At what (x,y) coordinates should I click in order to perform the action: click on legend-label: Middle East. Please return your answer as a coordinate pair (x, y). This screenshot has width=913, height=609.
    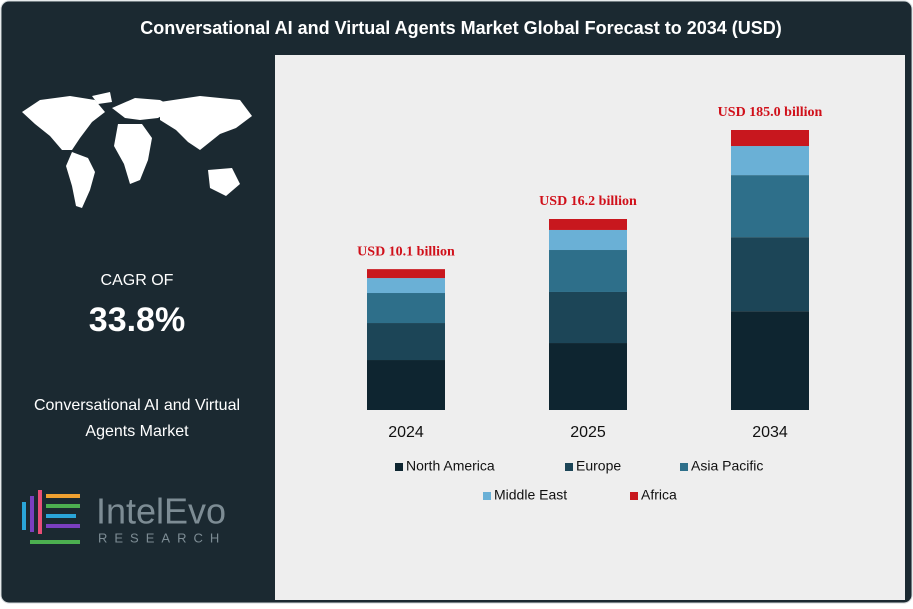
    Looking at the image, I should click on (530, 495).